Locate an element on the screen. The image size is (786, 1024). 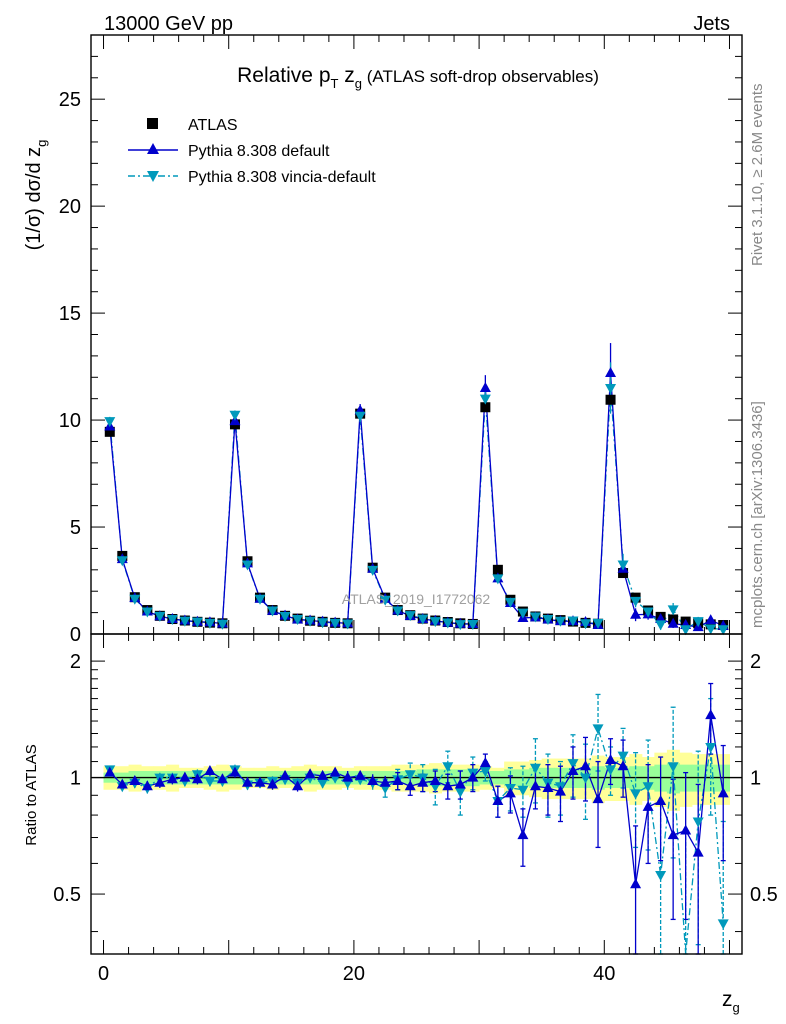
main-y-tick-label: 15 is located at coordinates (70, 314).